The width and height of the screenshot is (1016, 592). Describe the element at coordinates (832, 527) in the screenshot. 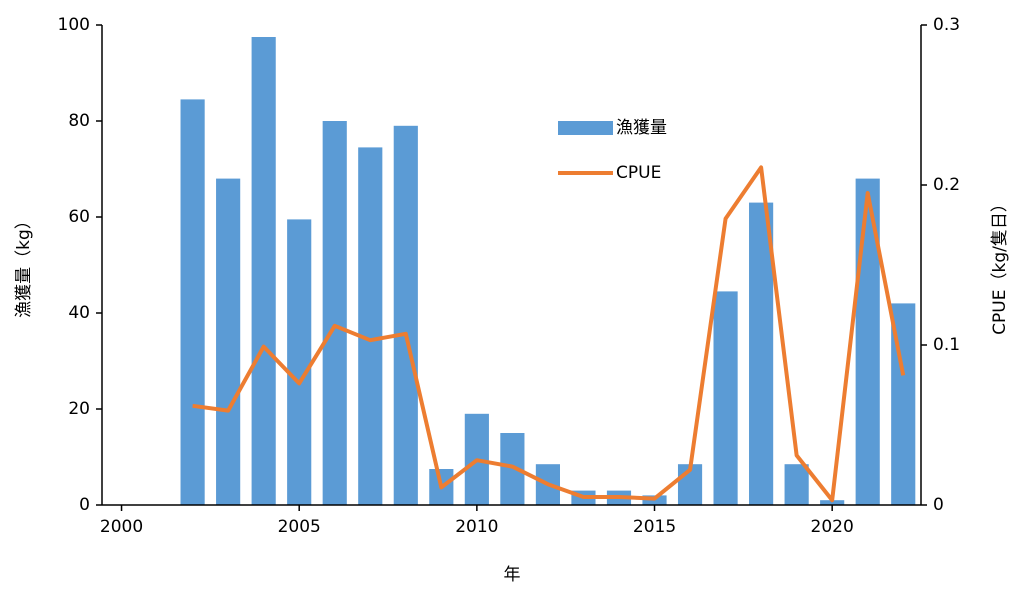

I see `x-tick-label: 2020` at that location.